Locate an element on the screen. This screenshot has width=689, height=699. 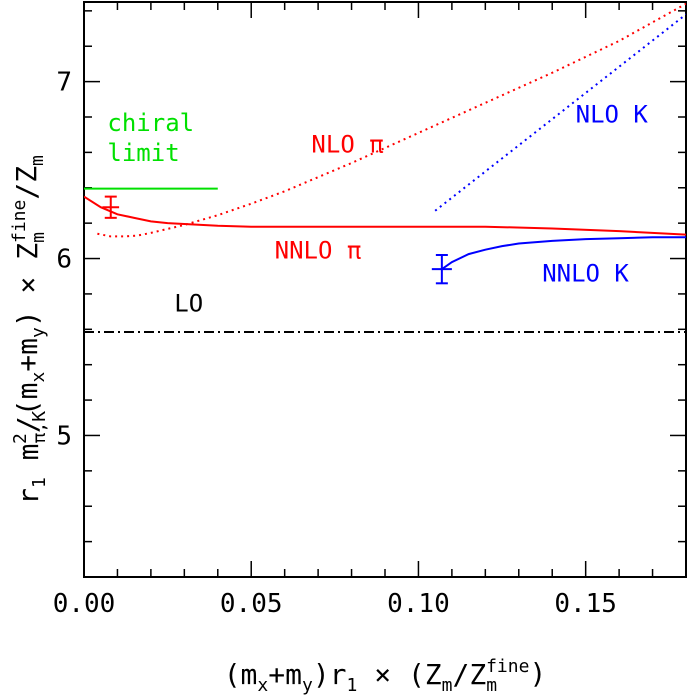
annotation-nnlo: NNLO π is located at coordinates (318, 251).